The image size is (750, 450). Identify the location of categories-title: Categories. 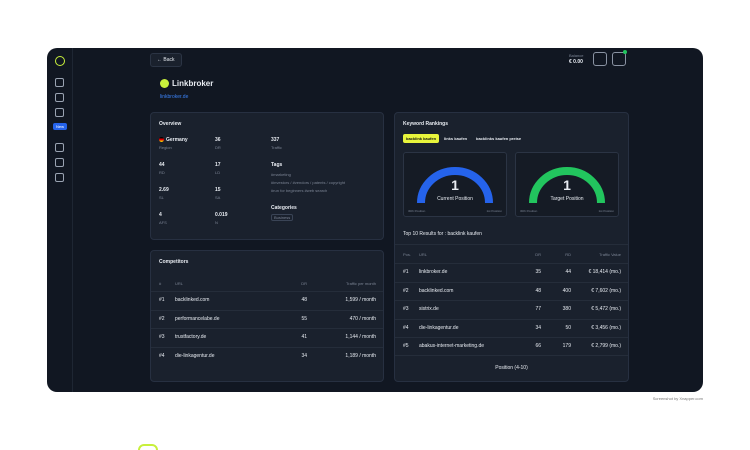
(284, 208).